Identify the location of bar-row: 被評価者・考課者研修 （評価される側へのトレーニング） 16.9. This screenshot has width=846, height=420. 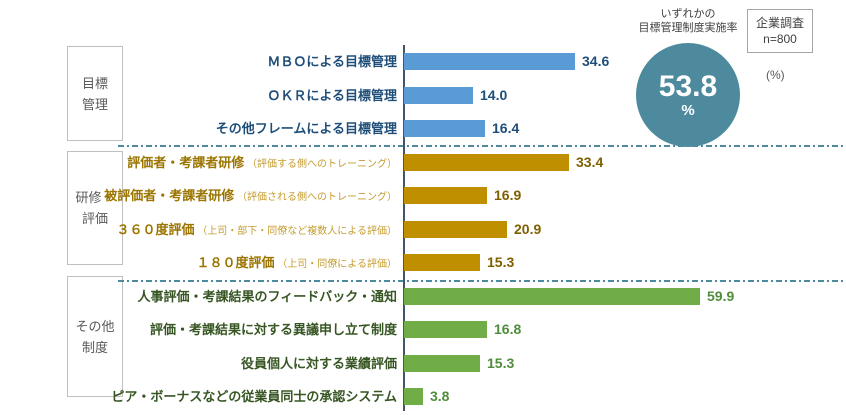
(423, 195).